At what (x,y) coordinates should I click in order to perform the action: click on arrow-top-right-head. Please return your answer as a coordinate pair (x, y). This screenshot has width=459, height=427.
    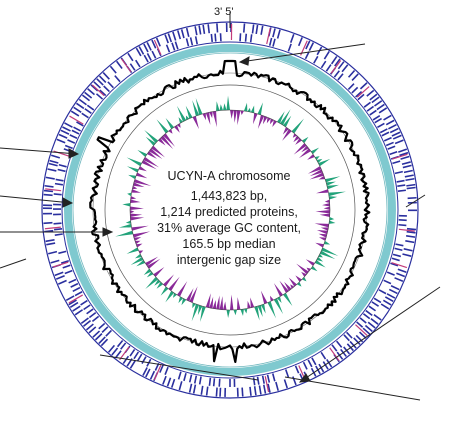
    Looking at the image, I should click on (244, 61).